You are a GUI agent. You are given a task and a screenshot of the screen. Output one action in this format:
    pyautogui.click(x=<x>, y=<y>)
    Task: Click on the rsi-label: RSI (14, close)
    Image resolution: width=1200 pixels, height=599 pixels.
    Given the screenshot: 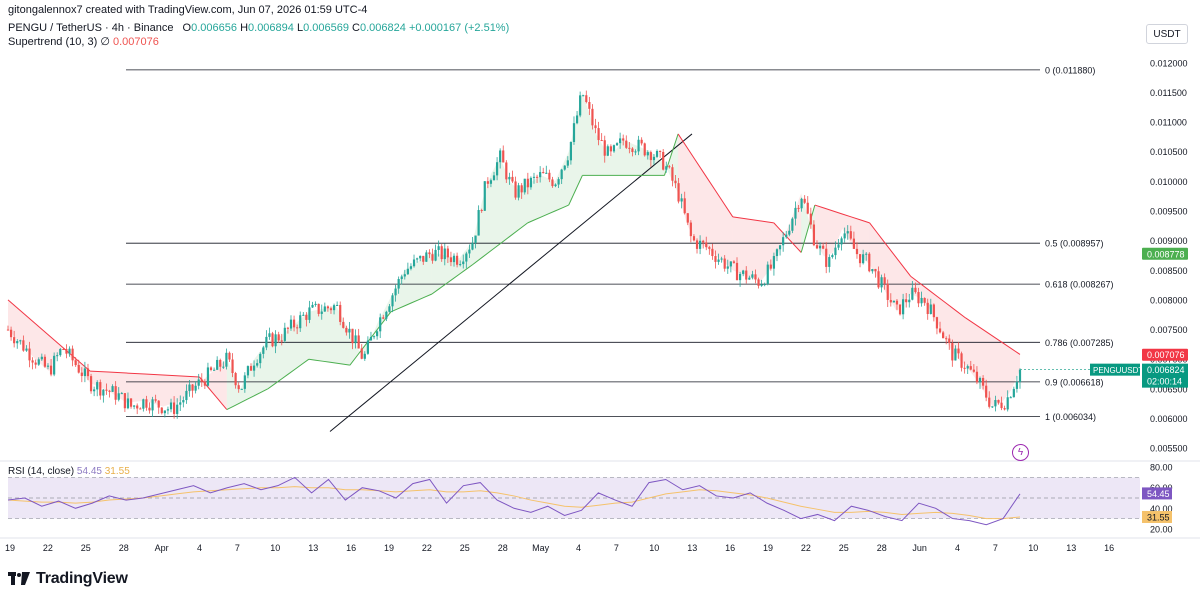 What is the action you would take?
    pyautogui.click(x=41, y=471)
    